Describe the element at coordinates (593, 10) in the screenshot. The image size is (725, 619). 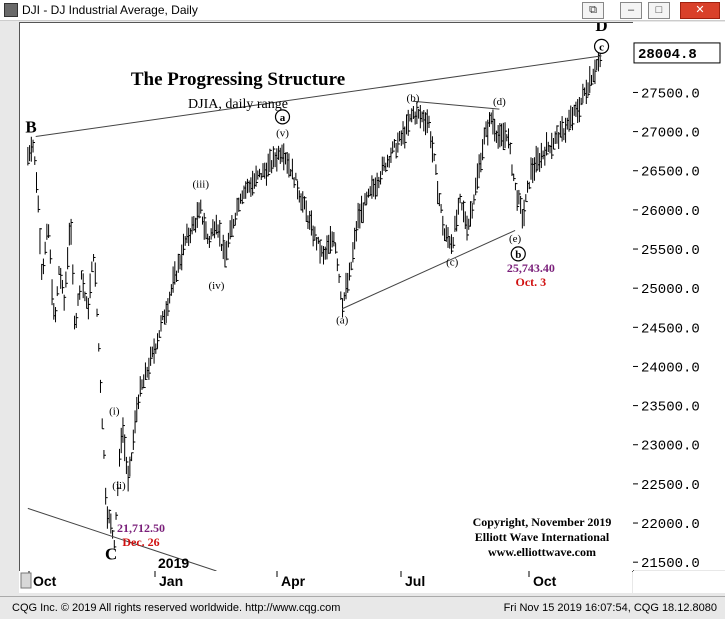
I see `link-icon: ⧉` at that location.